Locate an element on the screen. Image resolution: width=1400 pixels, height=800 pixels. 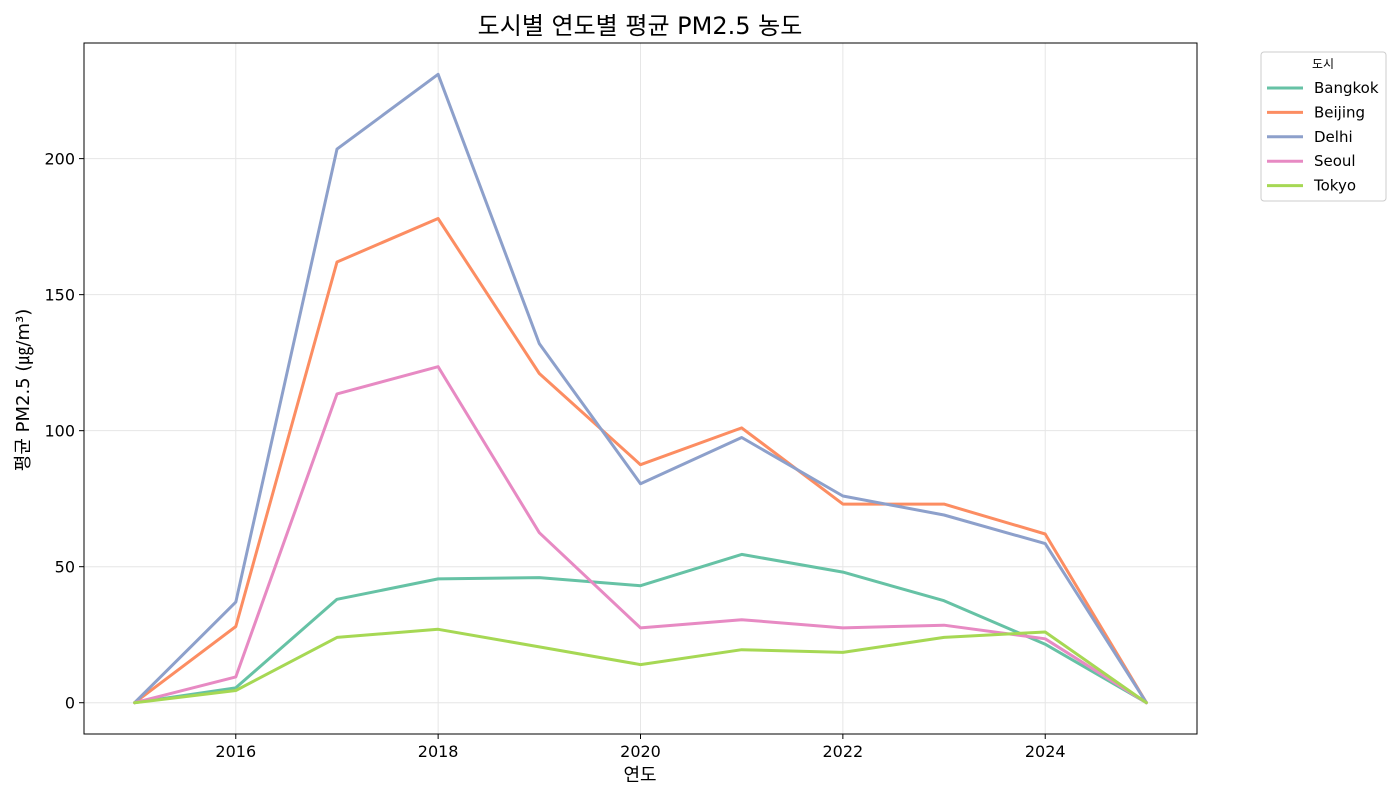
legend: 도시 Bangkok Beijing Delhi Seoul Tokyo is located at coordinates (1323, 126).